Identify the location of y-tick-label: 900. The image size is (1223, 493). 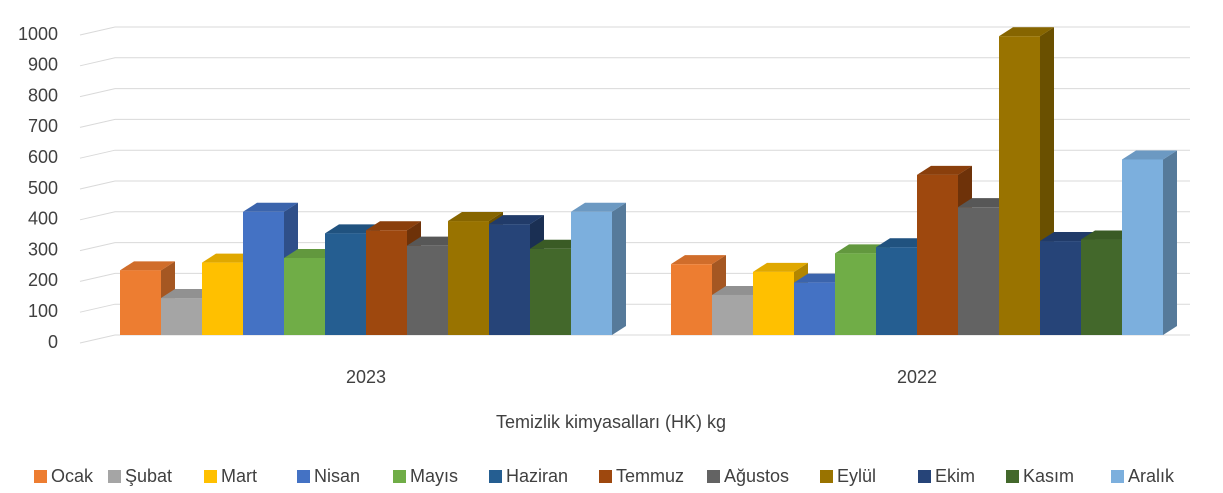
(43, 65).